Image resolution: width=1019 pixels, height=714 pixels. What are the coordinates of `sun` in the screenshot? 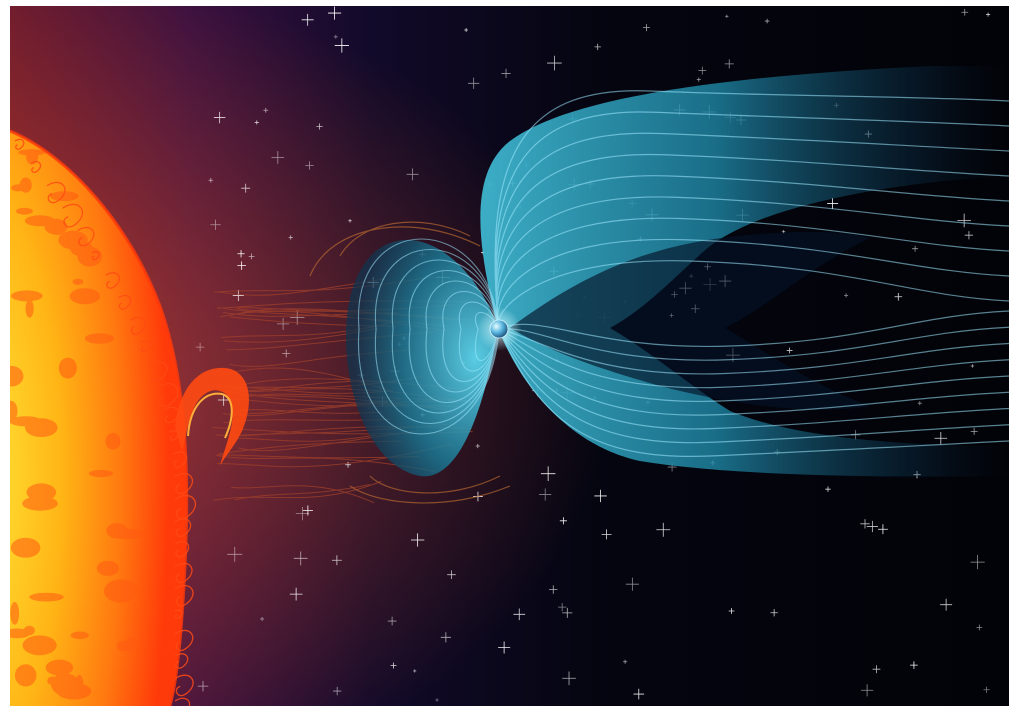 It's located at (99, 417).